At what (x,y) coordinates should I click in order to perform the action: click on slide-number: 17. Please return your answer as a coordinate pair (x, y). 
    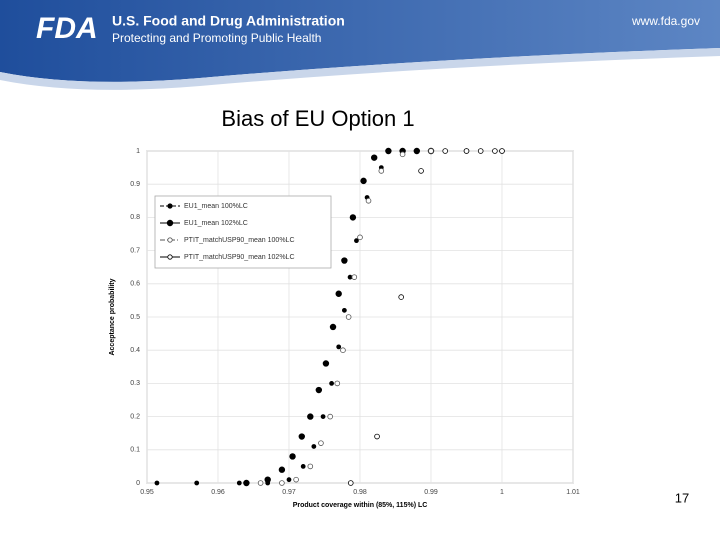
    Looking at the image, I should click on (682, 497).